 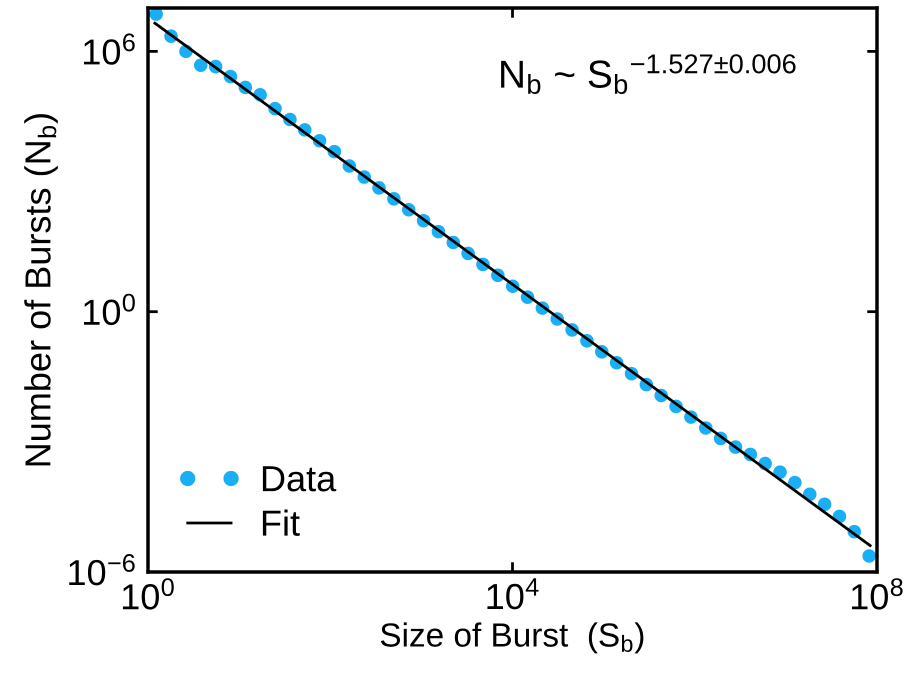 I want to click on legend-label: Fit, so click(x=281, y=522).